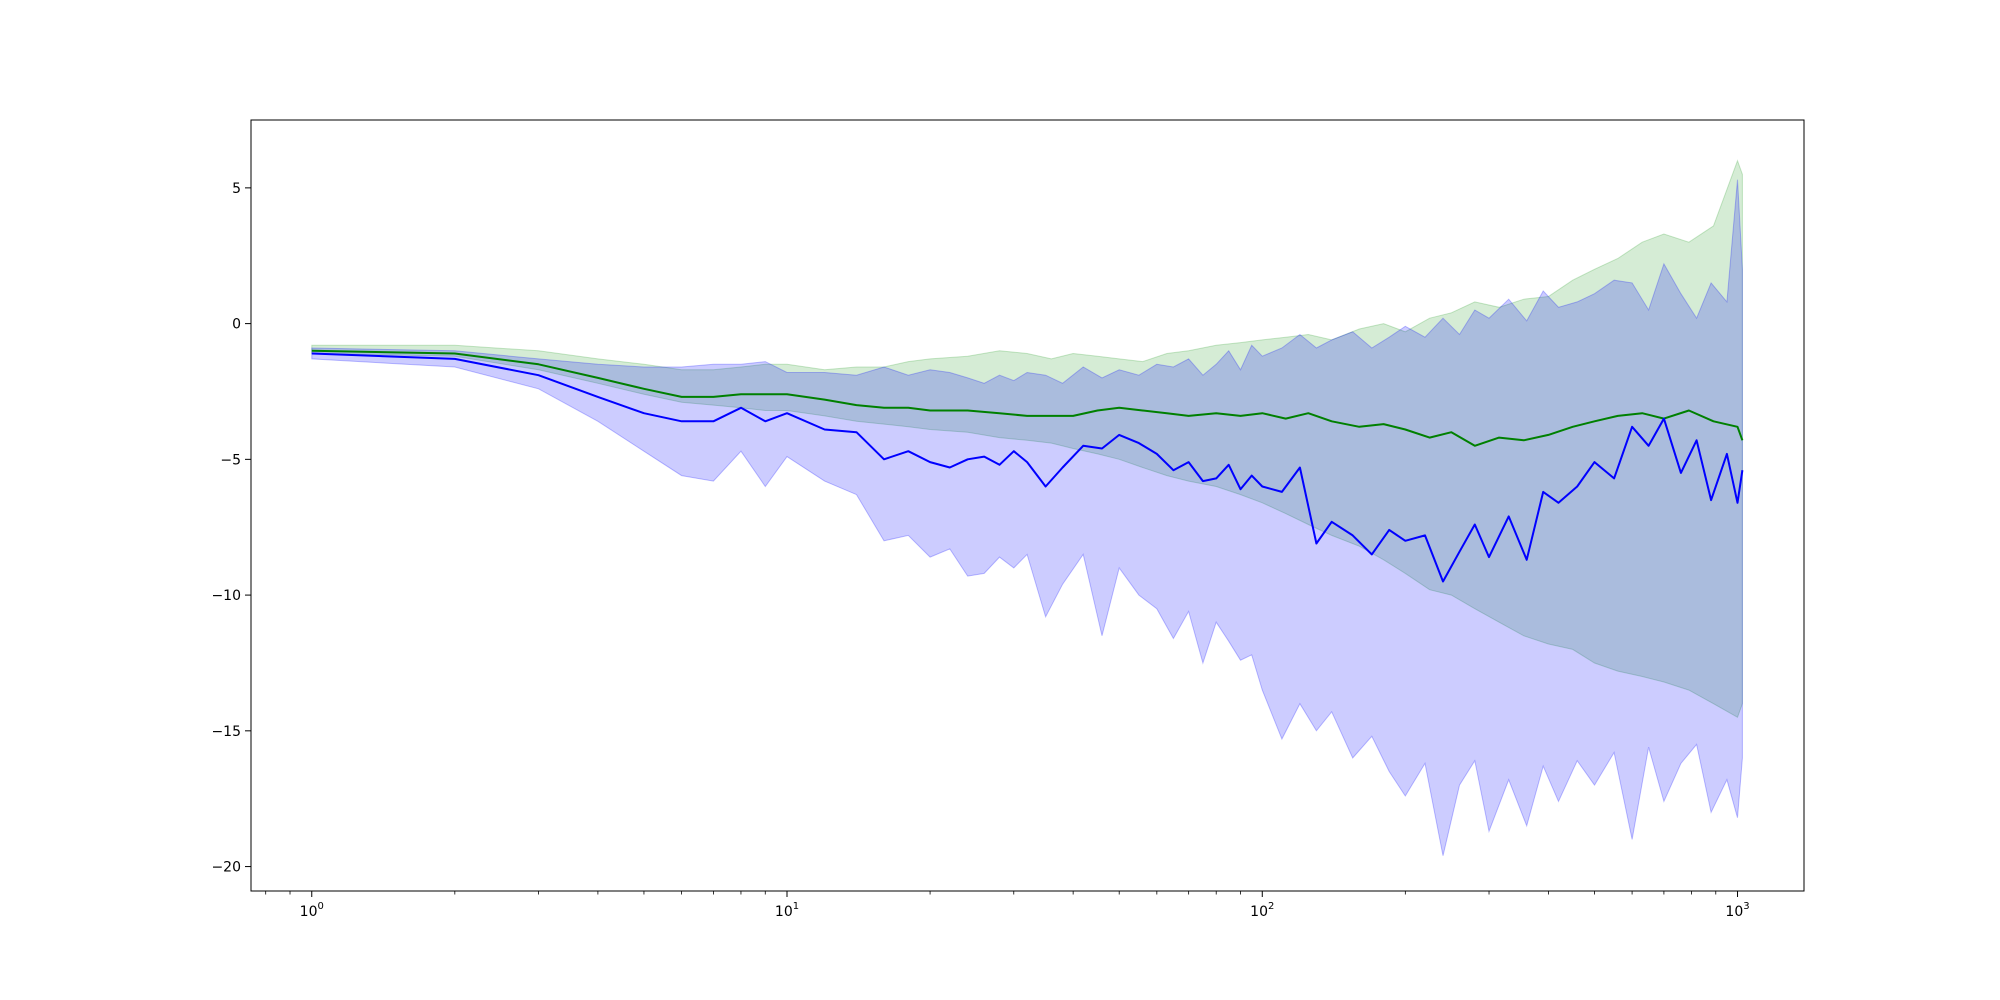 Image resolution: width=2000 pixels, height=1000 pixels. What do you see at coordinates (1007, 905) in the screenshot?
I see `x-axis-ticks: 10⁰ 10¹ 10² 10³` at bounding box center [1007, 905].